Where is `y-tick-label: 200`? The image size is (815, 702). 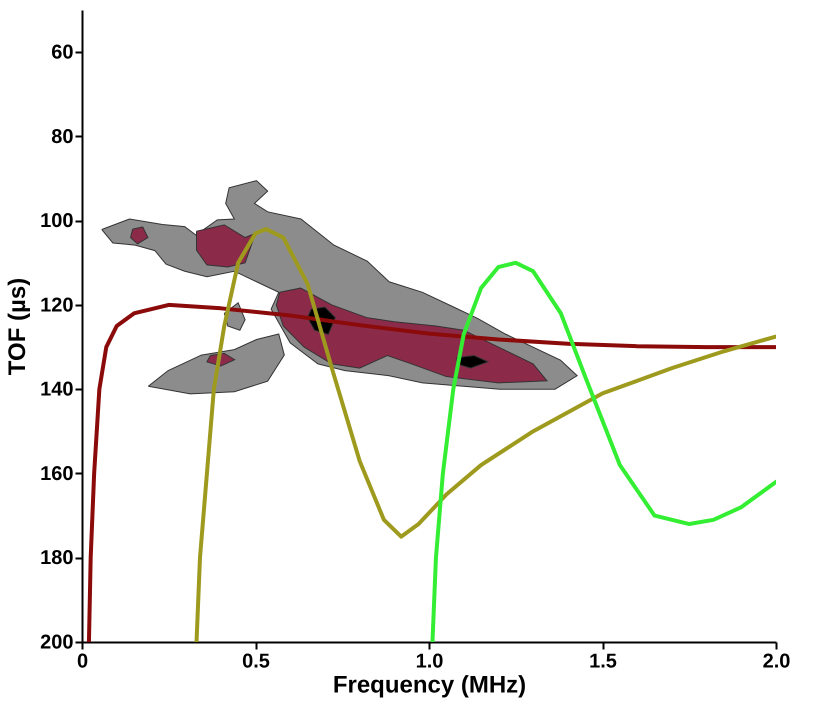 y-tick-label: 200 is located at coordinates (57, 643).